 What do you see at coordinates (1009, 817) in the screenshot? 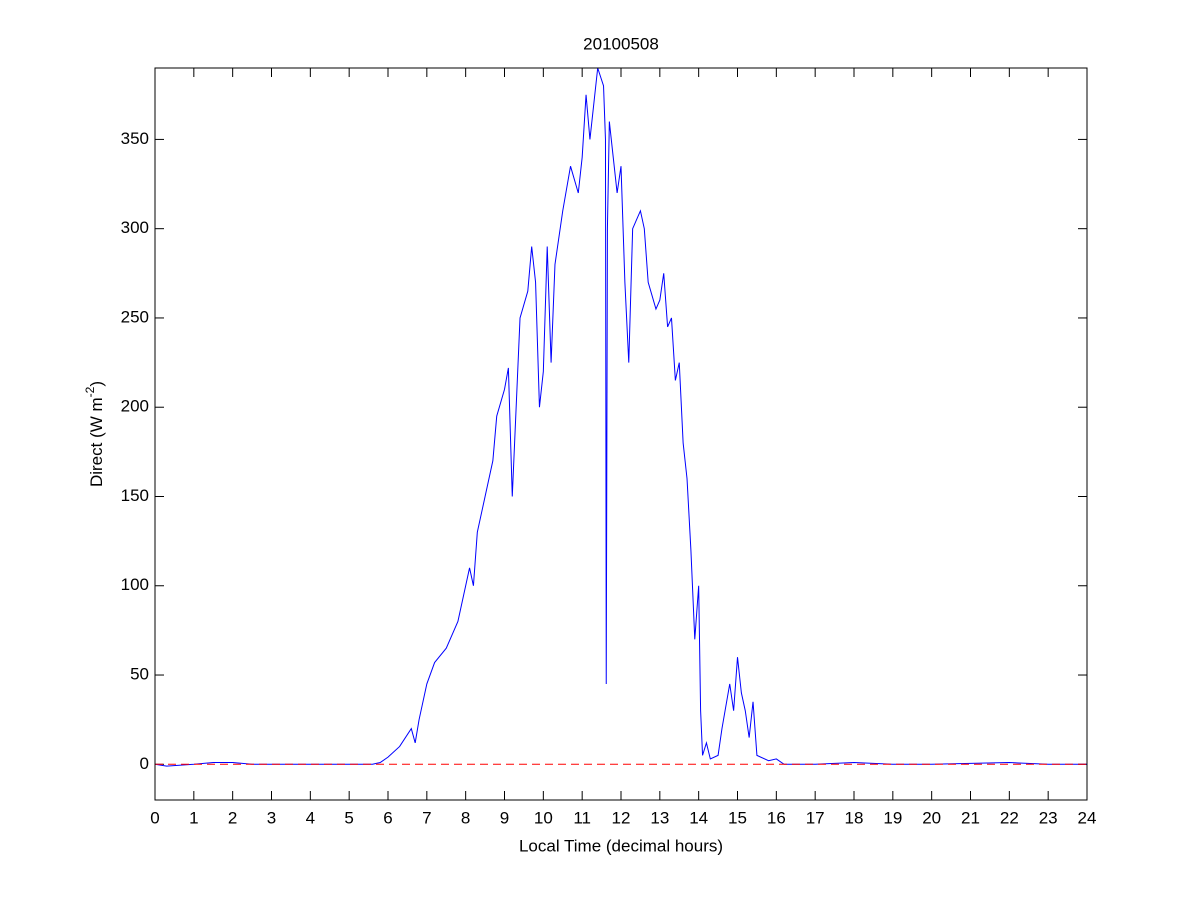
I see `x-tick-label: 22` at bounding box center [1009, 817].